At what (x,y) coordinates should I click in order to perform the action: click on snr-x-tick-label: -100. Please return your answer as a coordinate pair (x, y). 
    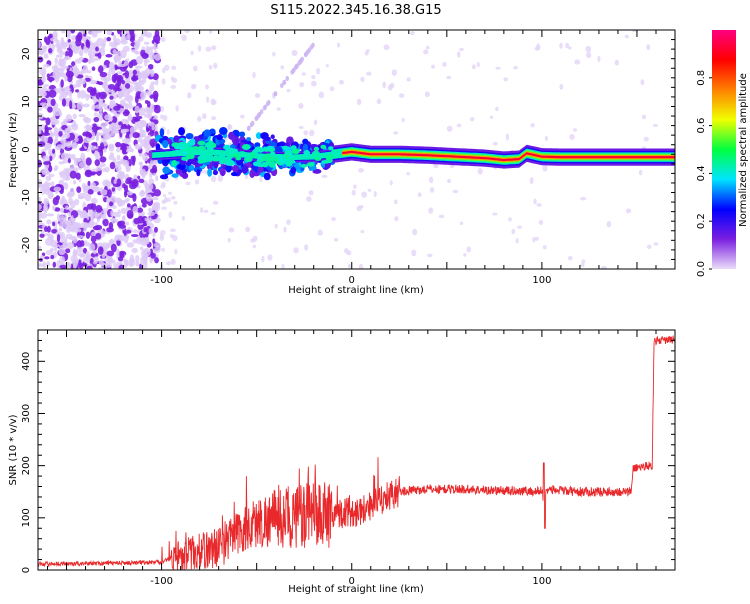
    Looking at the image, I should click on (161, 581).